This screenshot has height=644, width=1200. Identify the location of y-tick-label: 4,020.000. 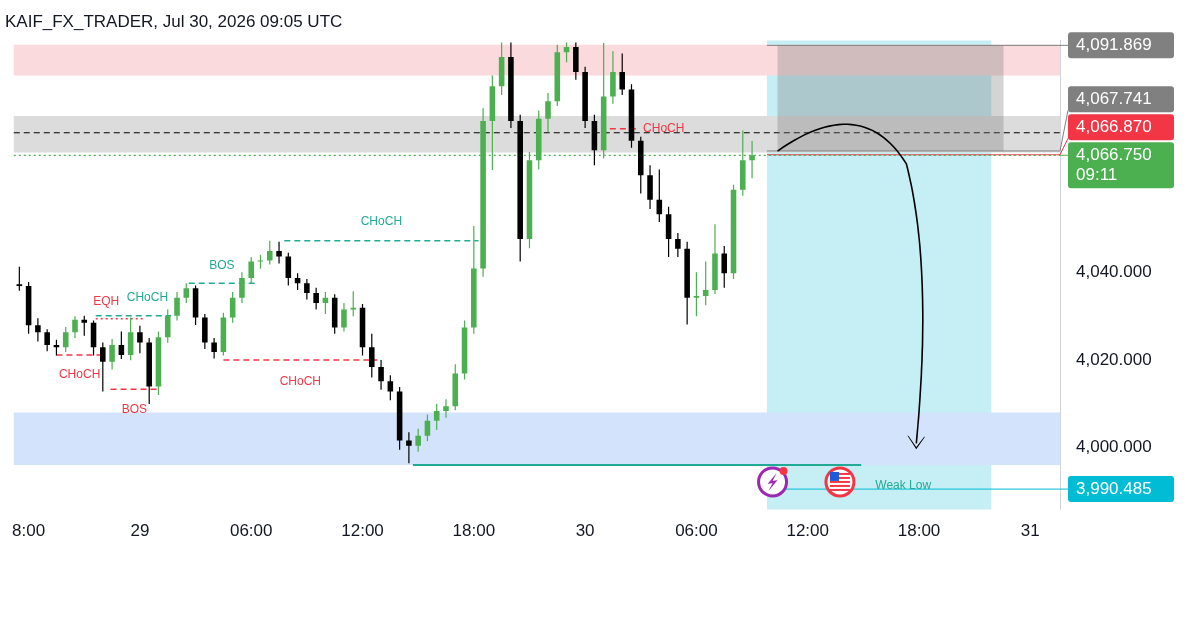
(1114, 359).